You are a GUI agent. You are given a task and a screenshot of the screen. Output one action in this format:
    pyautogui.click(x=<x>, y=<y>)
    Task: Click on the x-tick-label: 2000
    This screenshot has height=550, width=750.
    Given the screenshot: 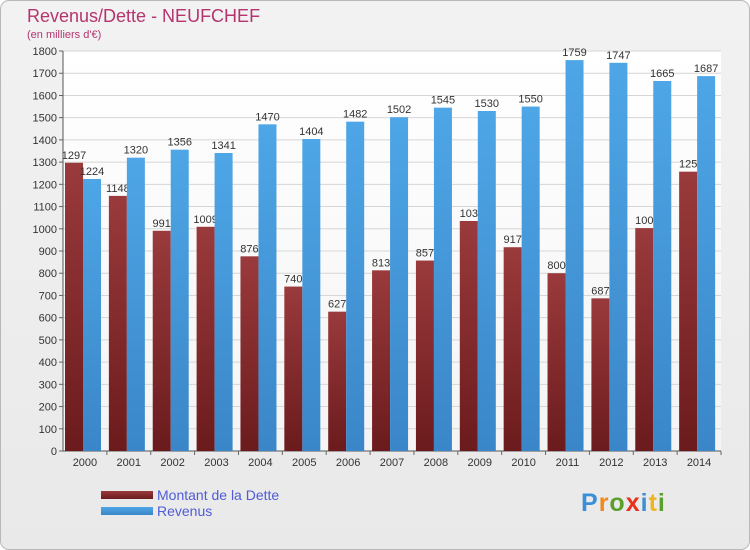 What is the action you would take?
    pyautogui.click(x=85, y=463)
    